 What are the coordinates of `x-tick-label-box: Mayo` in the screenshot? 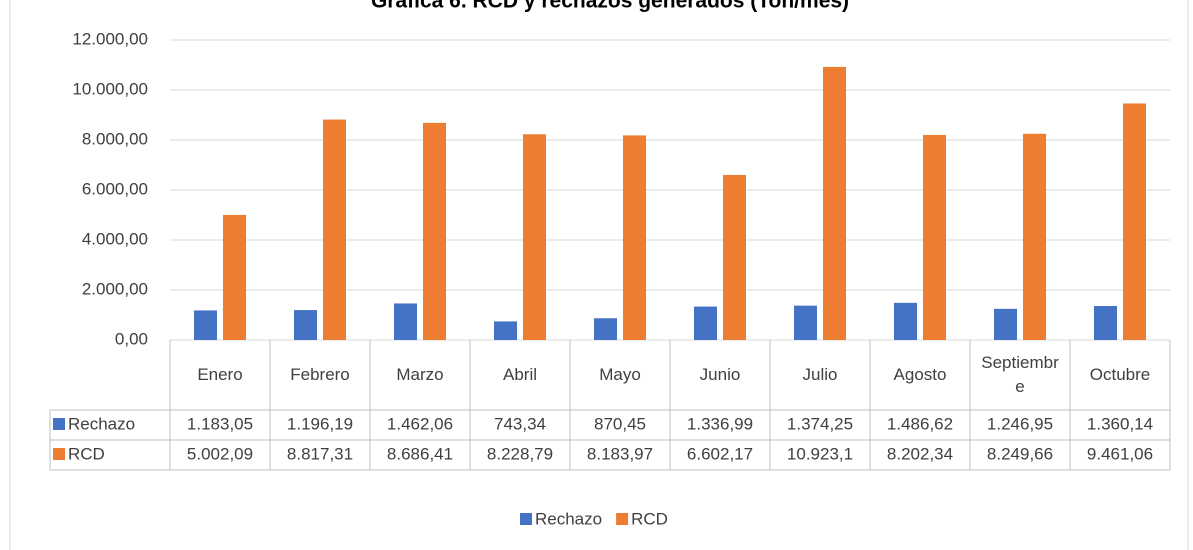 It's located at (620, 374).